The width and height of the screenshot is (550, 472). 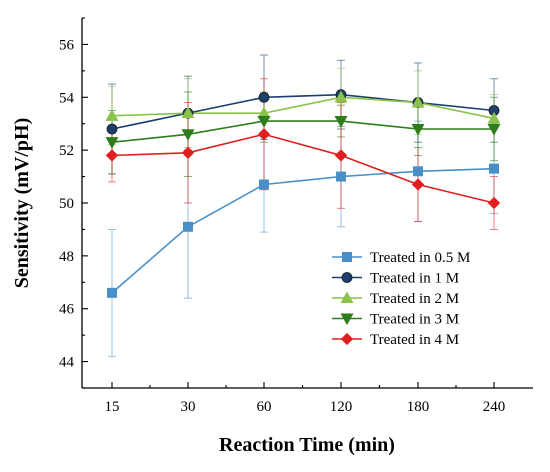 What do you see at coordinates (67, 98) in the screenshot?
I see `y-tick-label: 54` at bounding box center [67, 98].